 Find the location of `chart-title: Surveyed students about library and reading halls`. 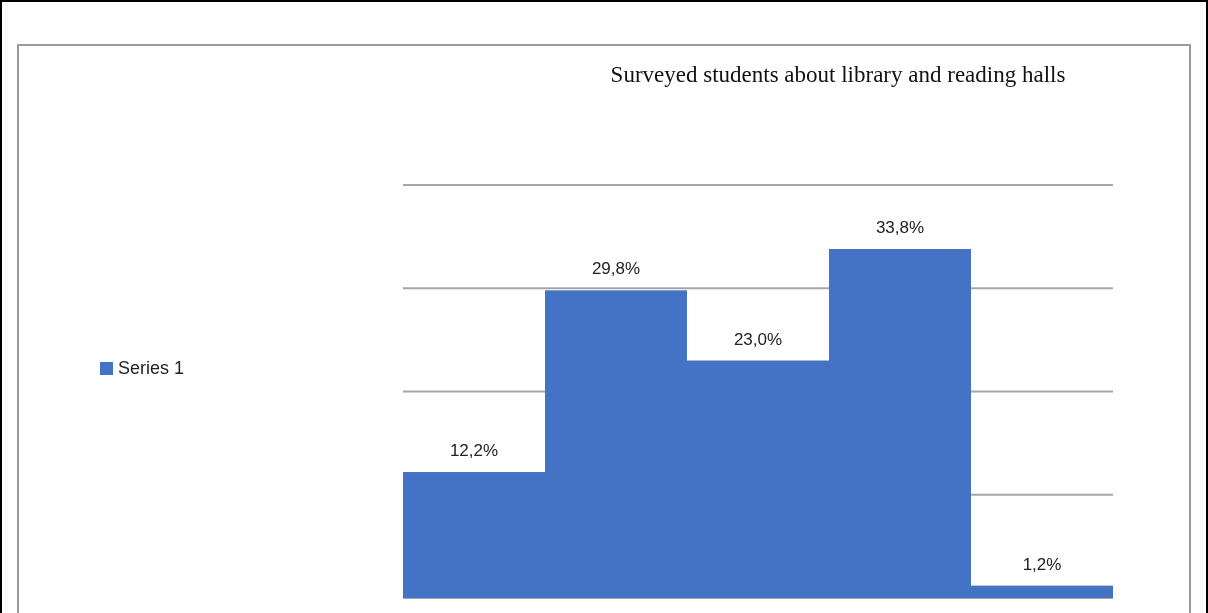

chart-title: Surveyed students about library and reading halls is located at coordinates (838, 74).